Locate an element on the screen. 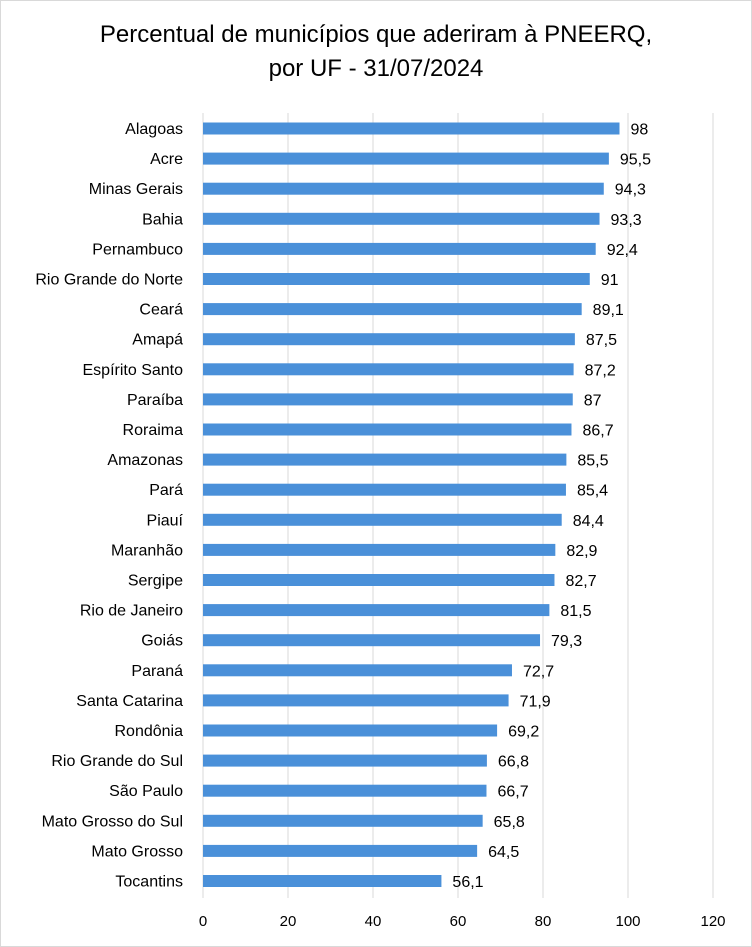 This screenshot has width=752, height=947. category-label: Rio Grande do Sul is located at coordinates (117, 761).